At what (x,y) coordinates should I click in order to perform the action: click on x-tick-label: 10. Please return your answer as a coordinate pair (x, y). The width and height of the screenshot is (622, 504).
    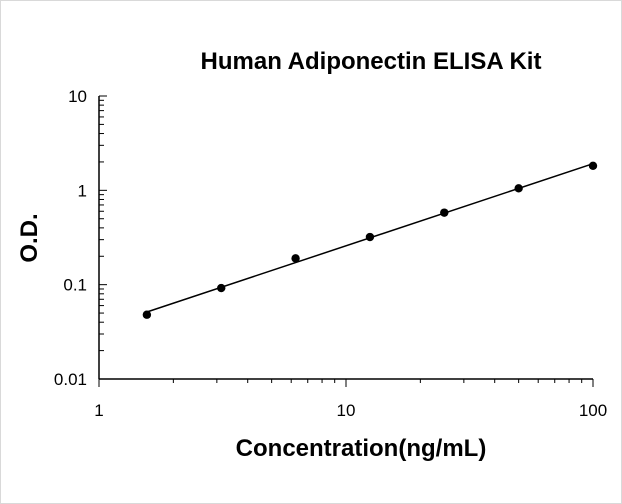
    Looking at the image, I should click on (346, 410).